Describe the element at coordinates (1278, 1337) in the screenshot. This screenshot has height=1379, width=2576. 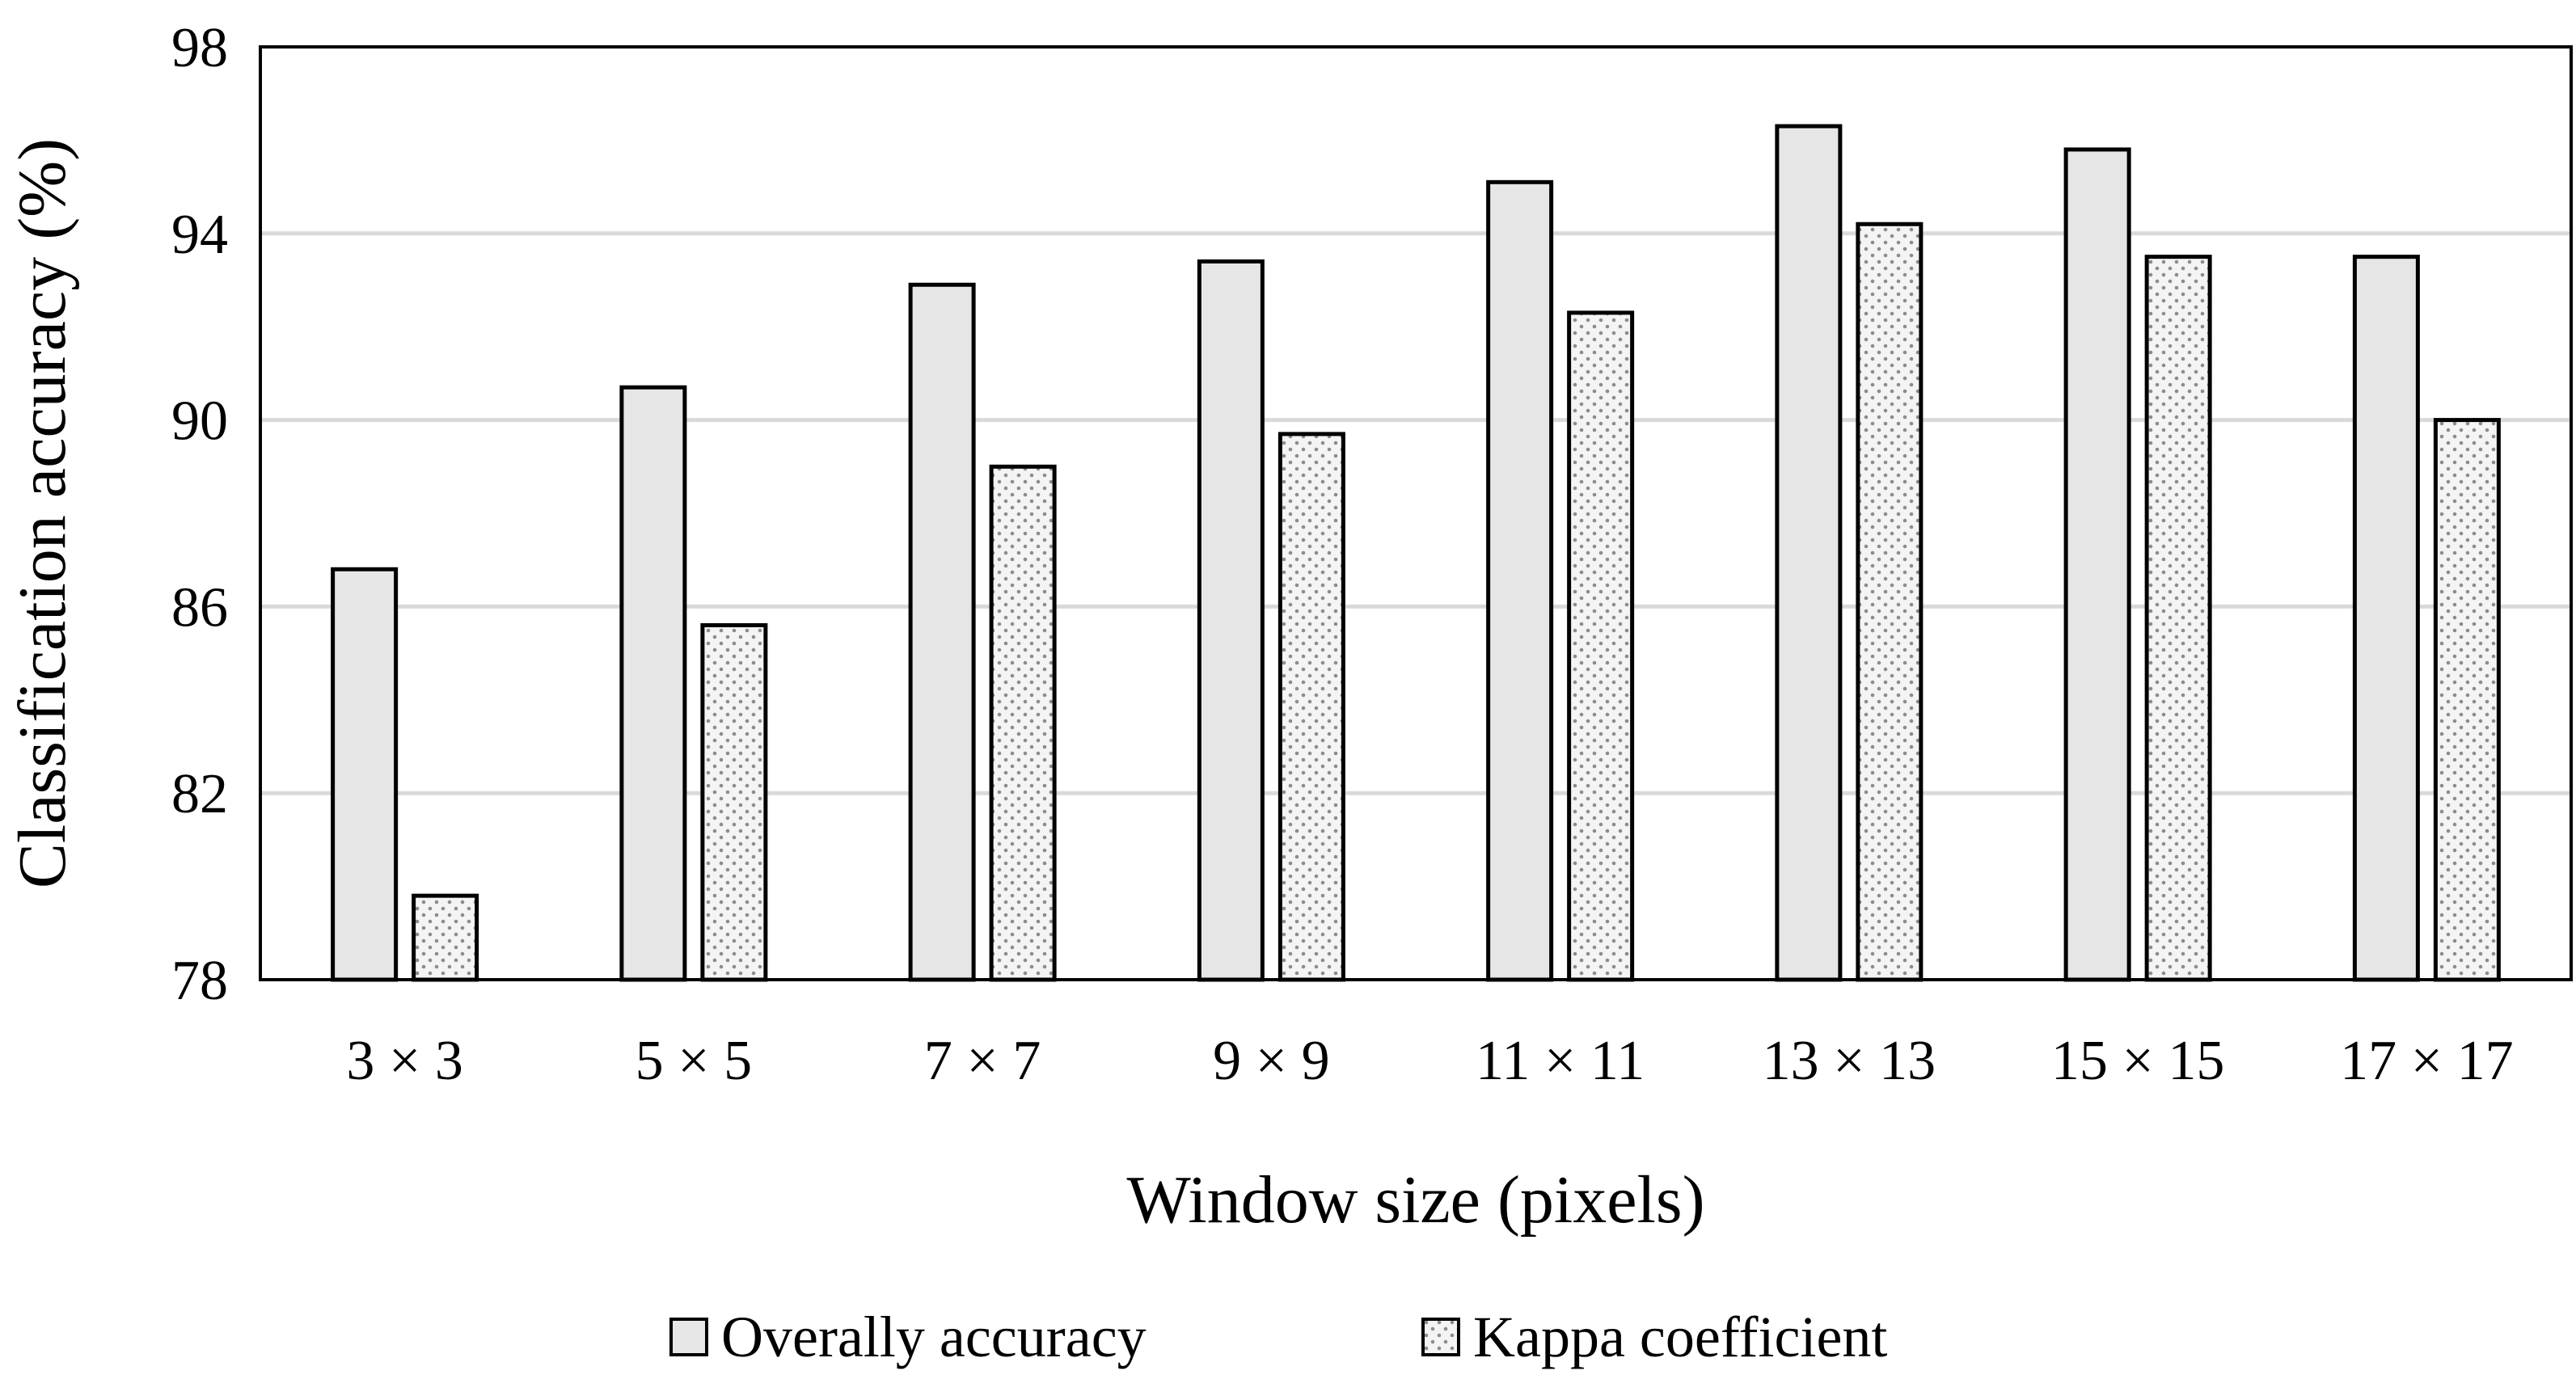
I see `legend: Overally accuracy Kappa coefficient` at that location.